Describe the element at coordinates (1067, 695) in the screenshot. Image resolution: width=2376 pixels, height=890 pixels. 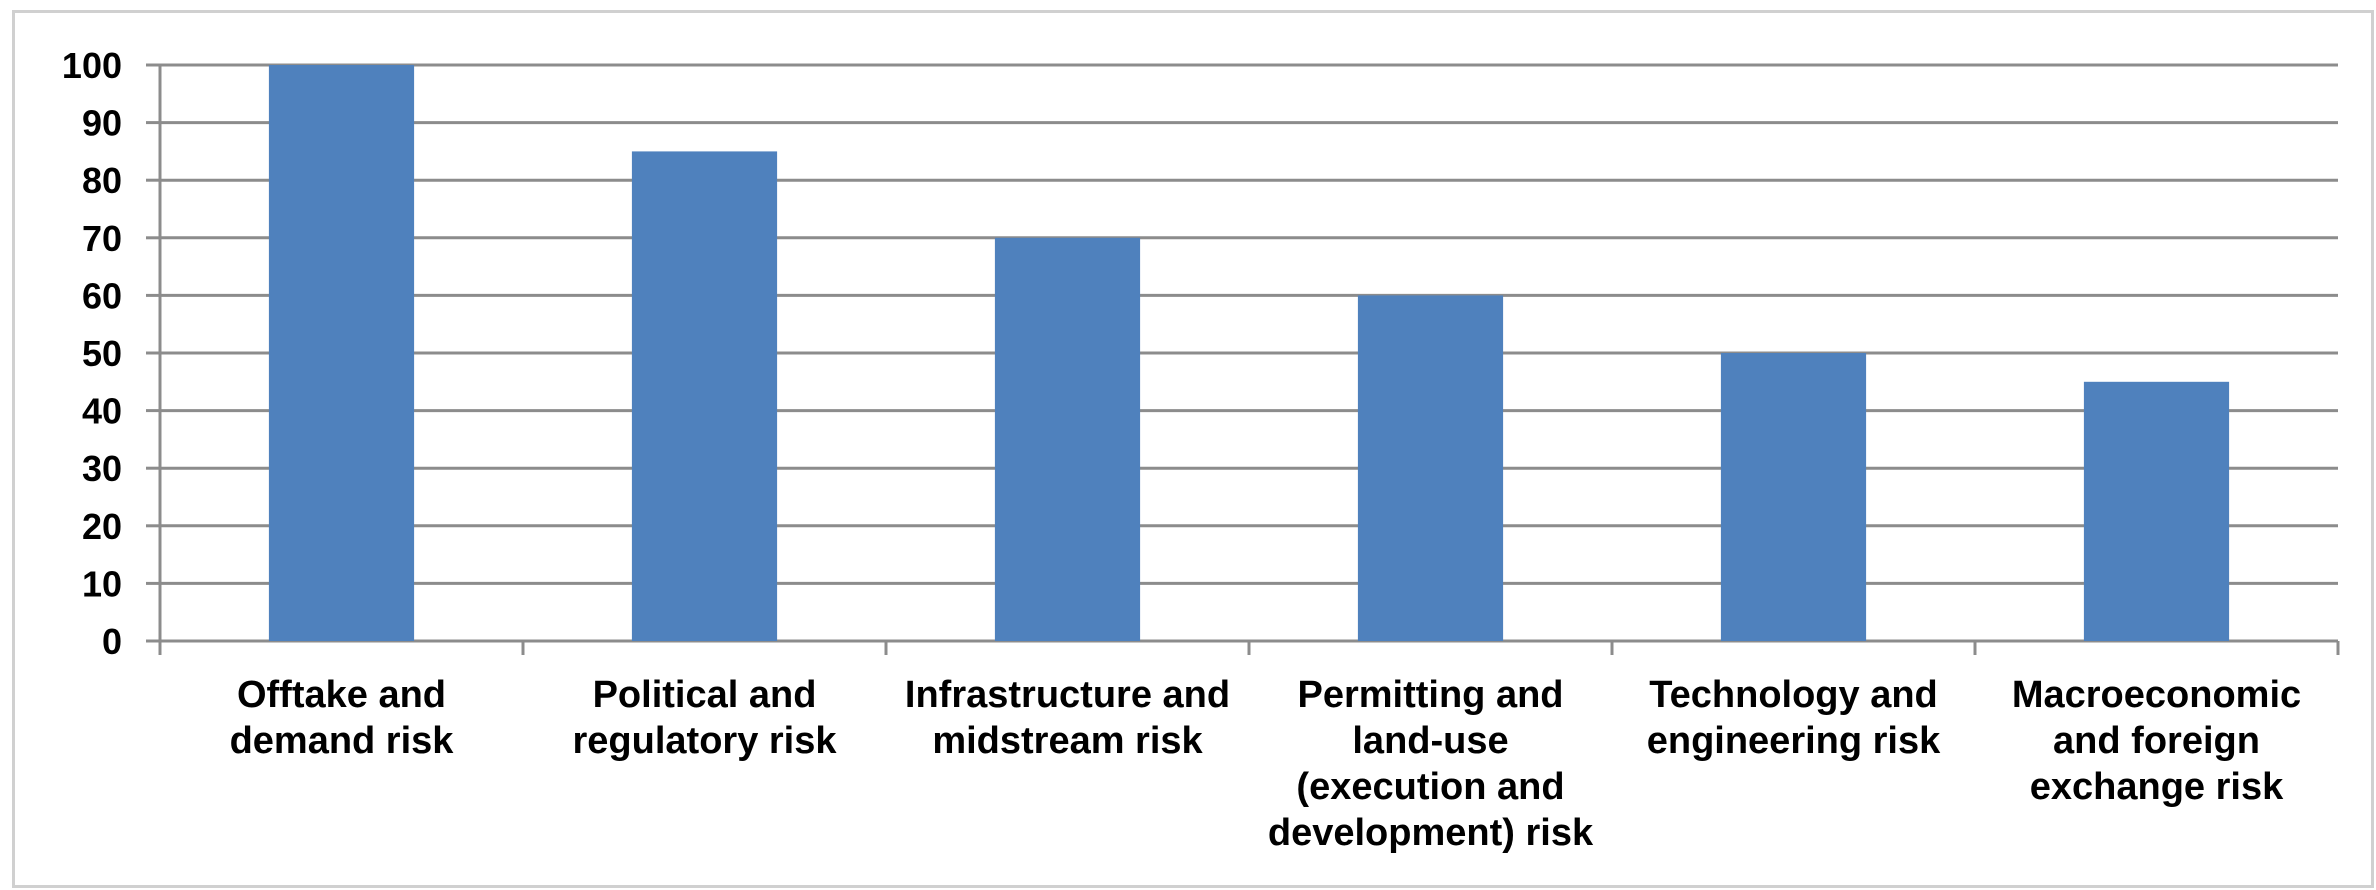
I see `x-category-label-line: Infrastructure and` at that location.